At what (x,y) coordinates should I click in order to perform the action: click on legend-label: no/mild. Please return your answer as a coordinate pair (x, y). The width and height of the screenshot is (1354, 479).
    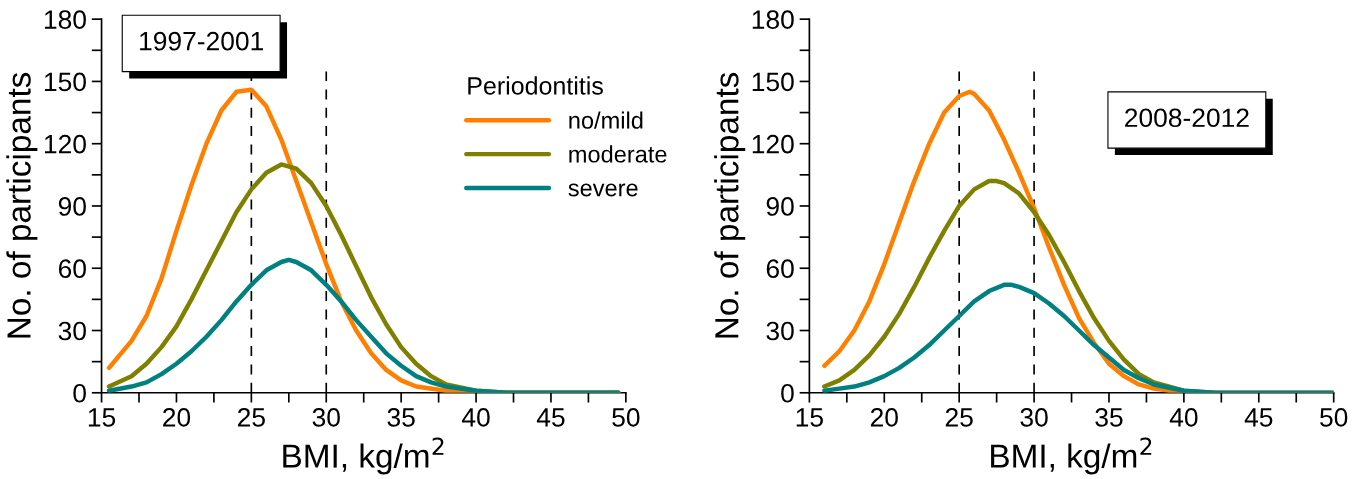
    Looking at the image, I should click on (606, 120).